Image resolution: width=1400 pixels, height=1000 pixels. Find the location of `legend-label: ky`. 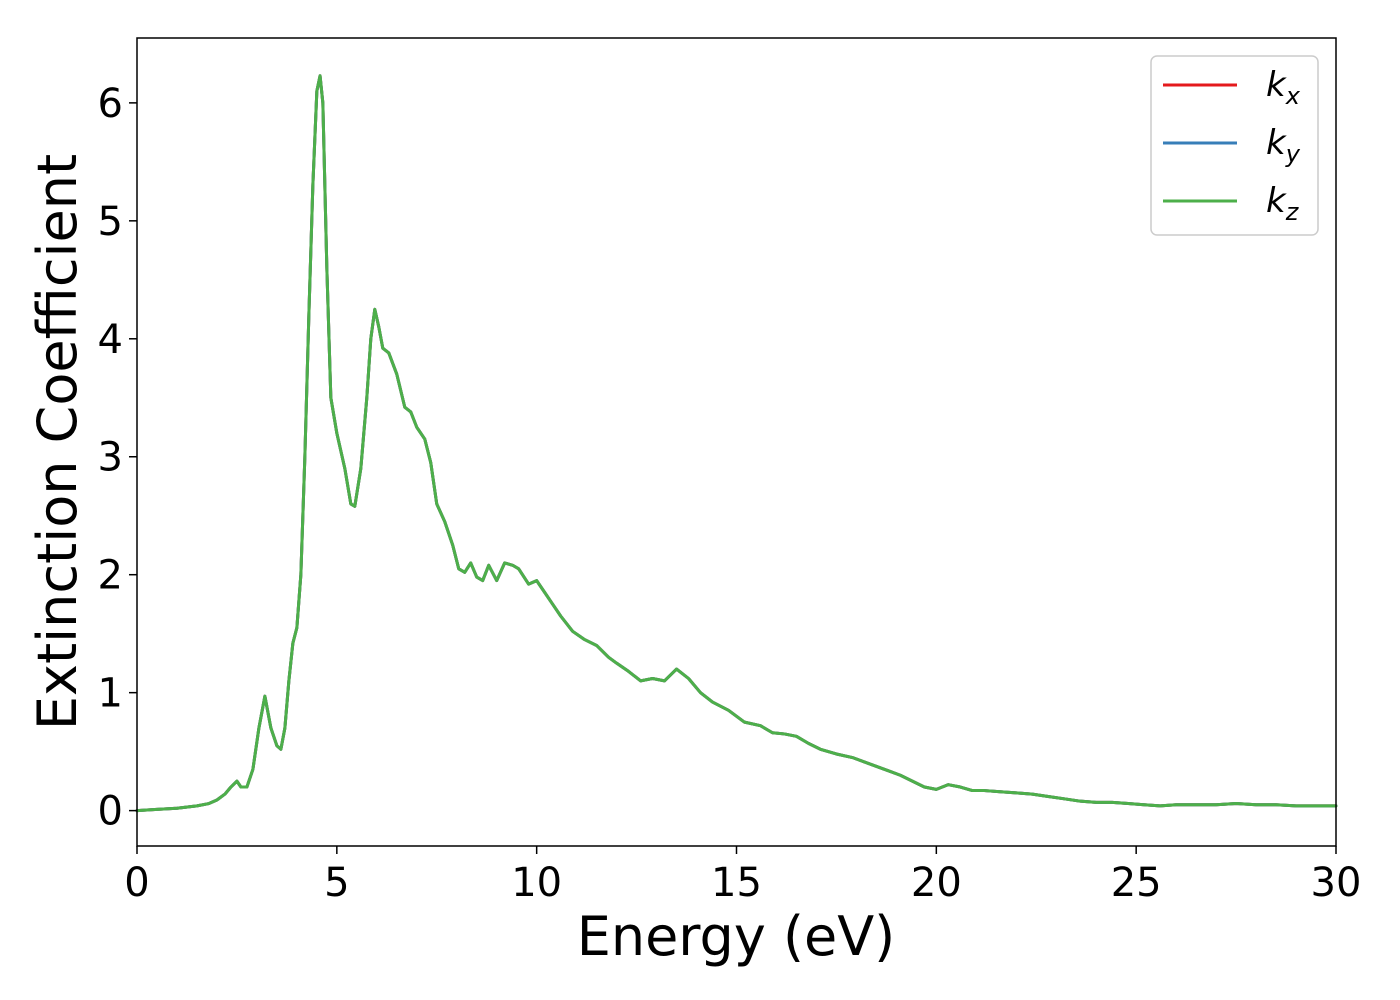

legend-label: ky is located at coordinates (1283, 145).